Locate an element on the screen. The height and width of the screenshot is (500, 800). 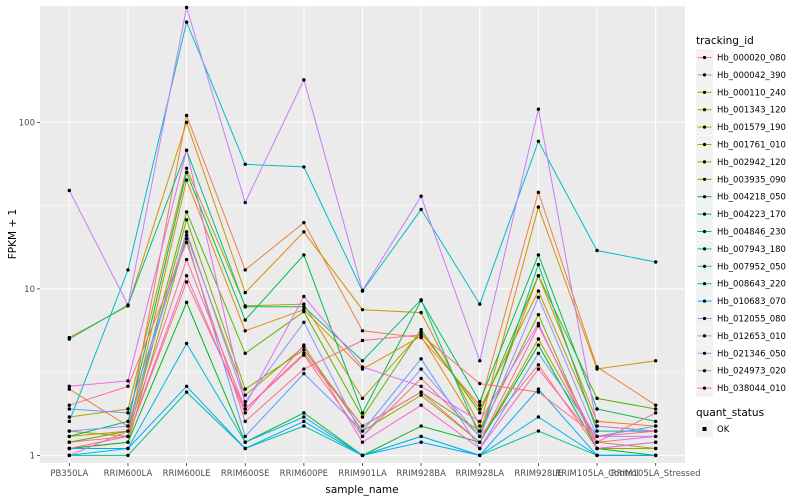
x-tick-label: RRIM600PE is located at coordinates (304, 474).